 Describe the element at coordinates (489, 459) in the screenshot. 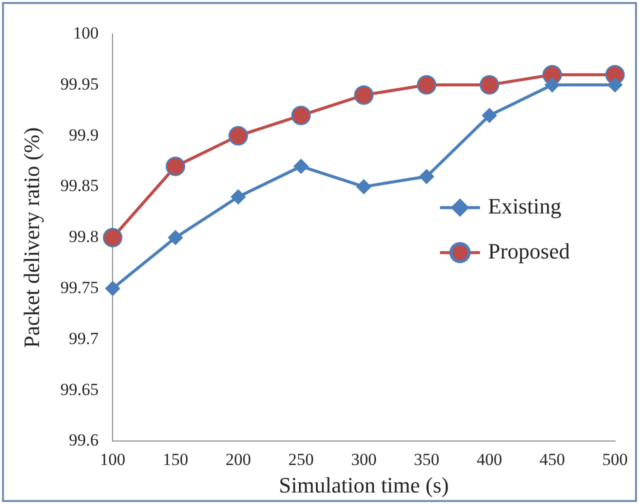

I see `x-tick-label: 400` at that location.